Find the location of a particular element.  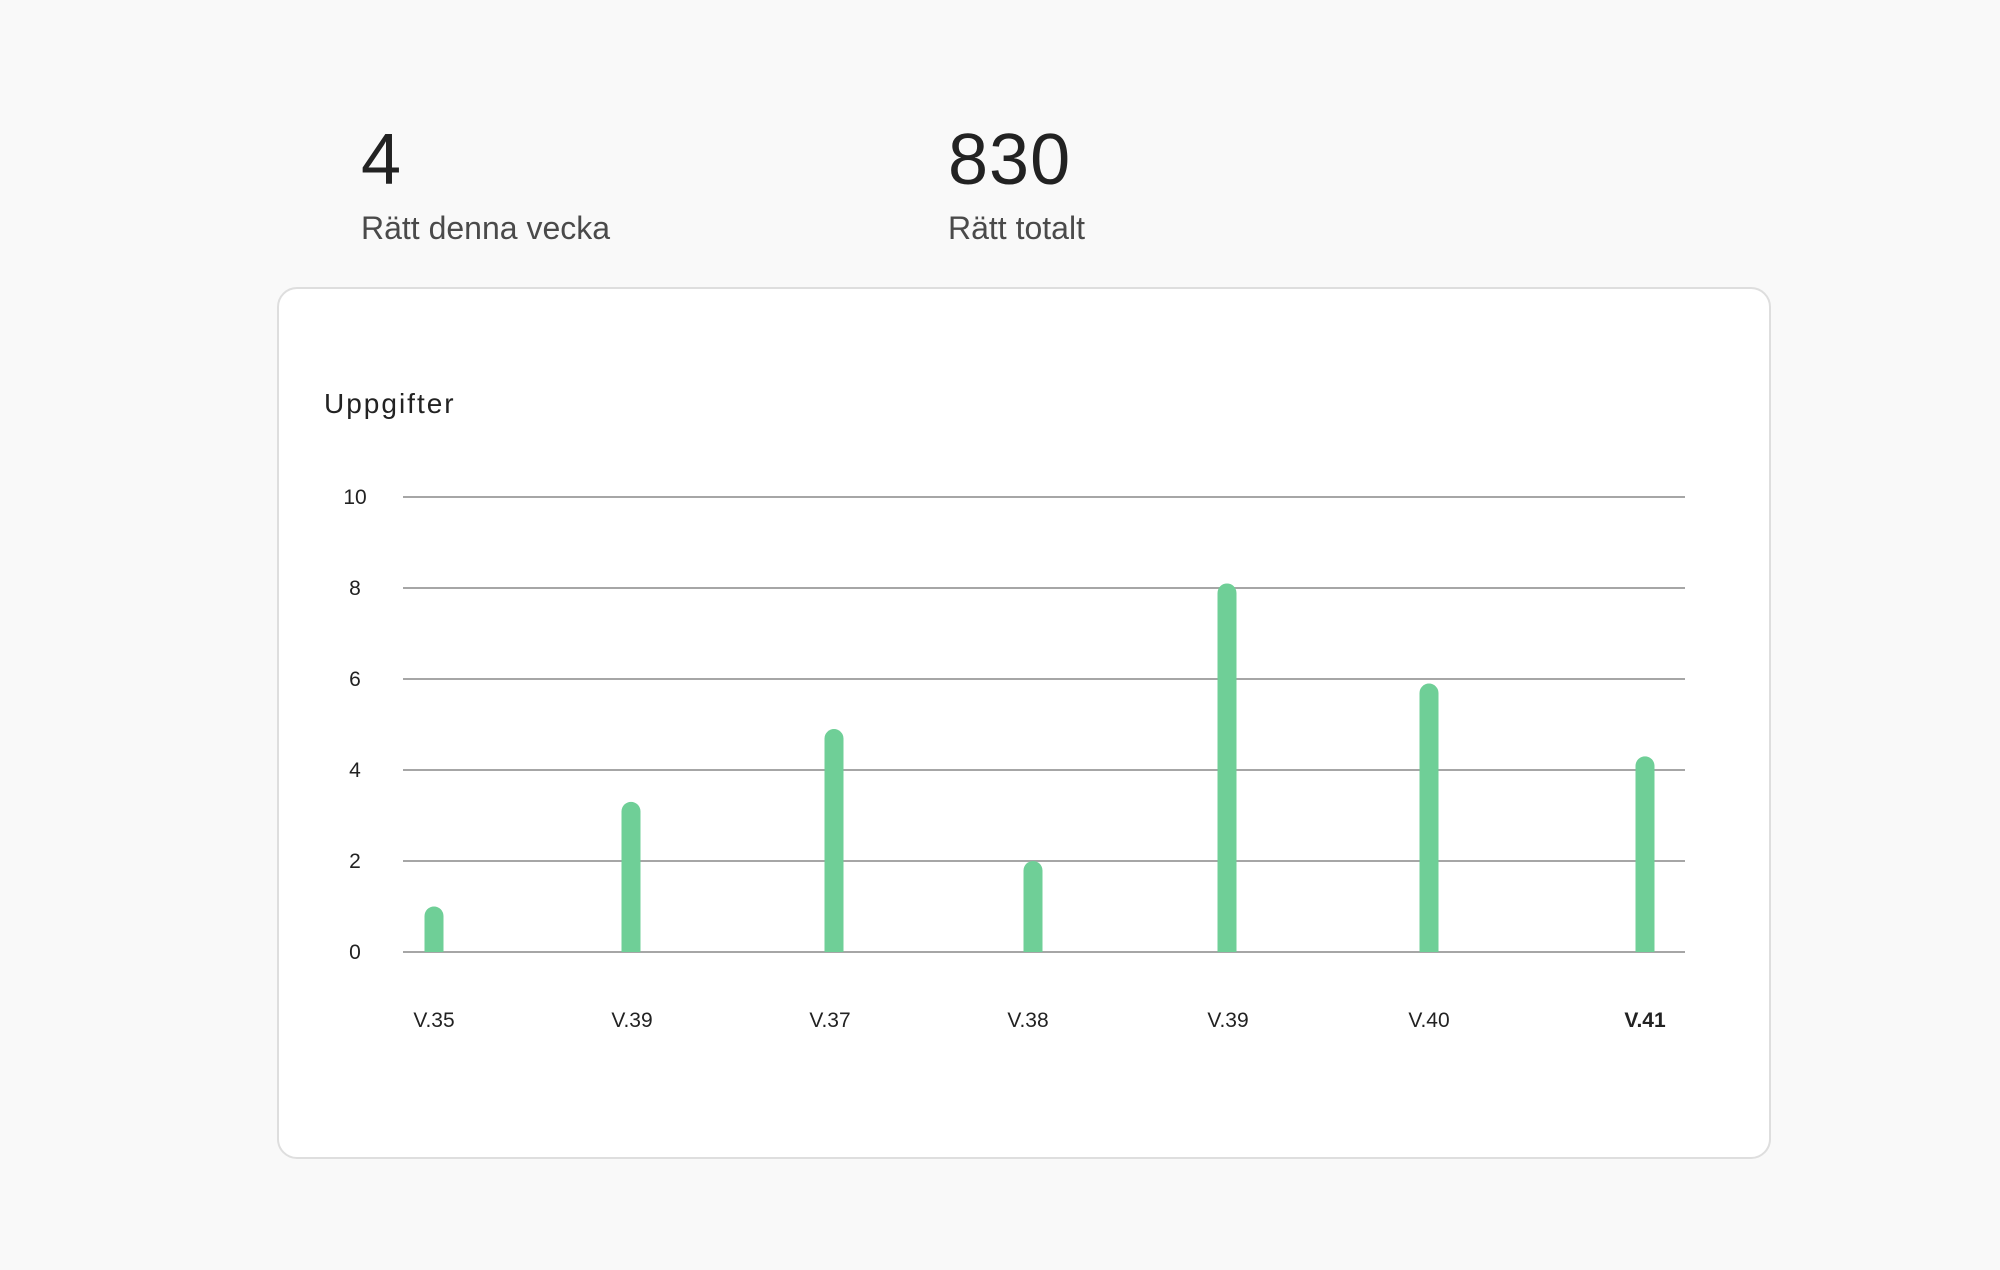

stat-correct-this-week: 4 Rätt denna vecka is located at coordinates (485, 183).